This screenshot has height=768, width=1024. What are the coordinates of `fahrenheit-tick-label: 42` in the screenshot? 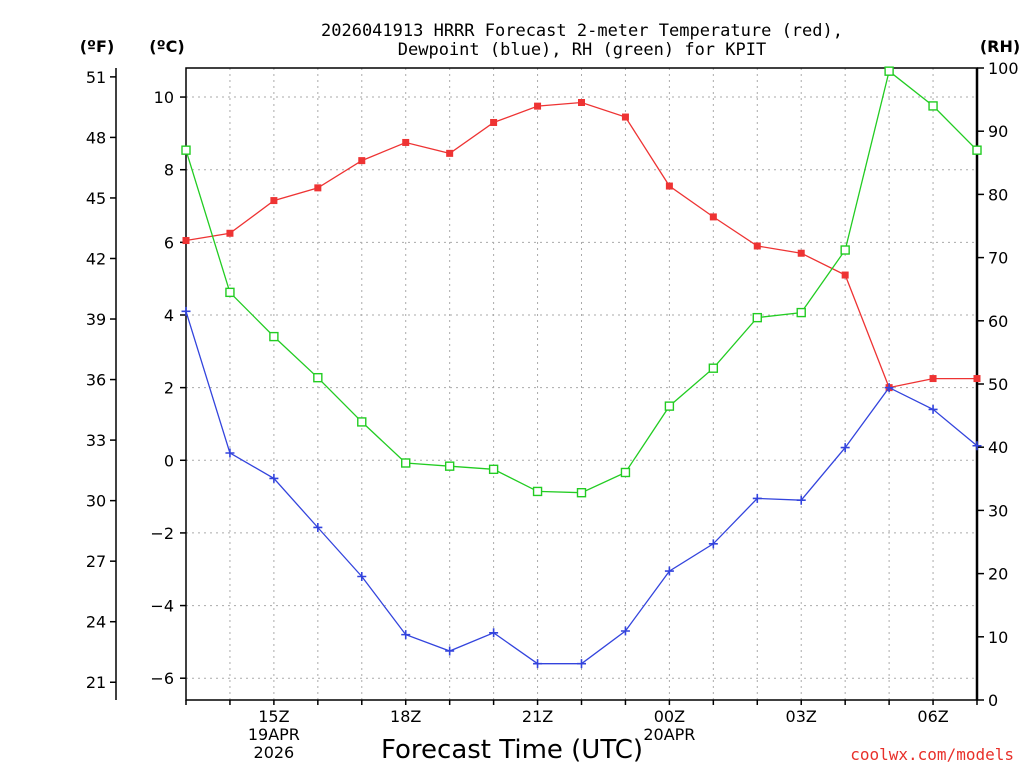 It's located at (96, 258).